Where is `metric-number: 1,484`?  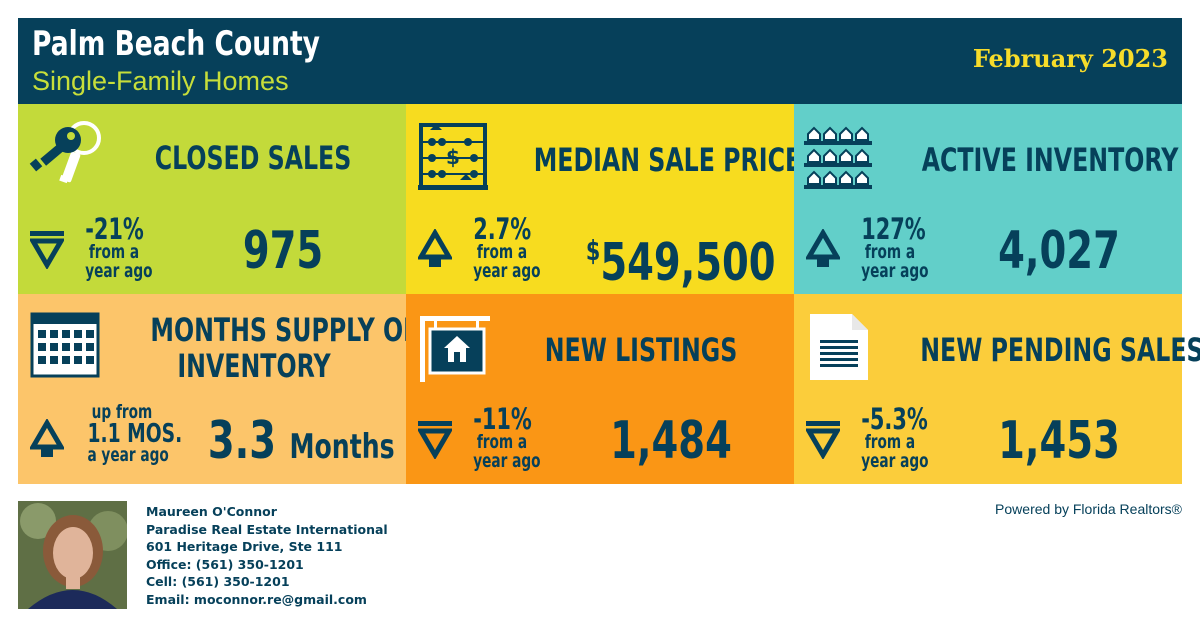 metric-number: 1,484 is located at coordinates (671, 441).